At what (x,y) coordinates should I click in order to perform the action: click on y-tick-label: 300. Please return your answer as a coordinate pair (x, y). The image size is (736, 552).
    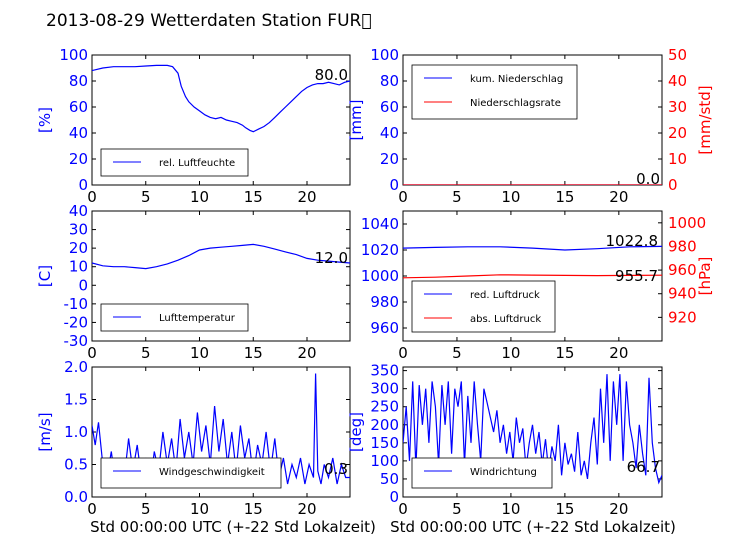
    Looking at the image, I should click on (384, 389).